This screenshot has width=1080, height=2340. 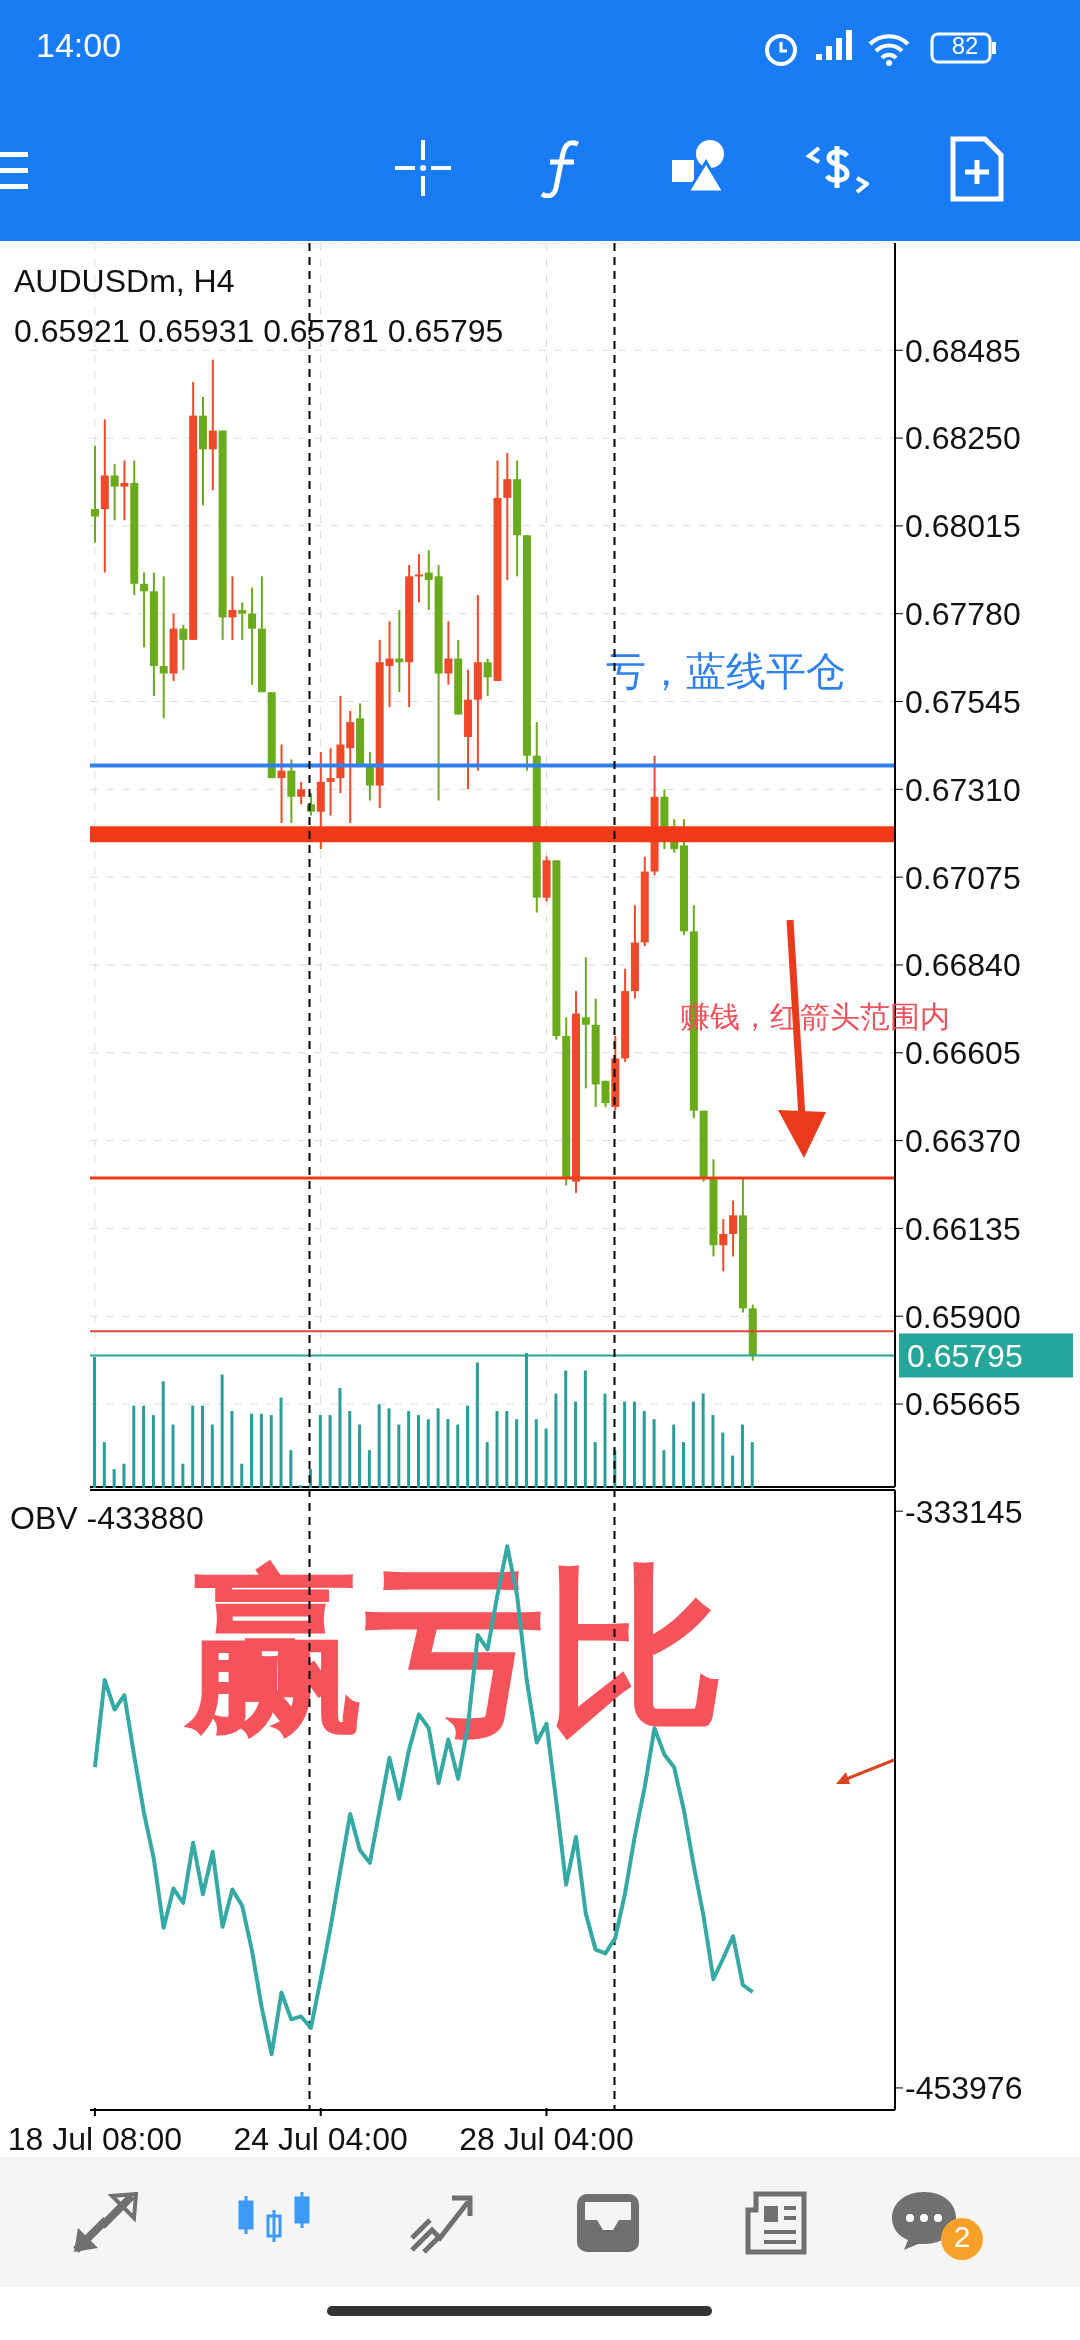 What do you see at coordinates (546, 2139) in the screenshot?
I see `x-tick-label: 28 Jul 04:00` at bounding box center [546, 2139].